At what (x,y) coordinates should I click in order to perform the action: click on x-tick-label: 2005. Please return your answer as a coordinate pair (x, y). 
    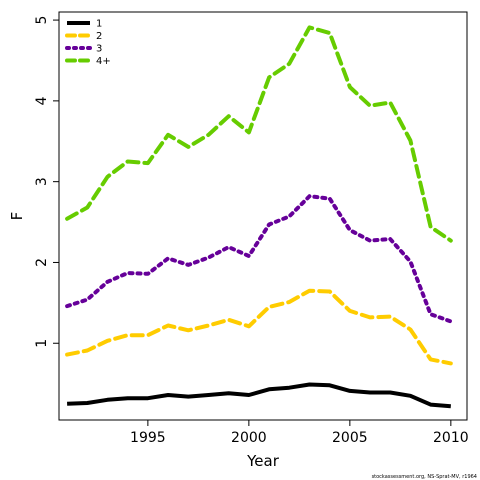
    Looking at the image, I should click on (350, 438).